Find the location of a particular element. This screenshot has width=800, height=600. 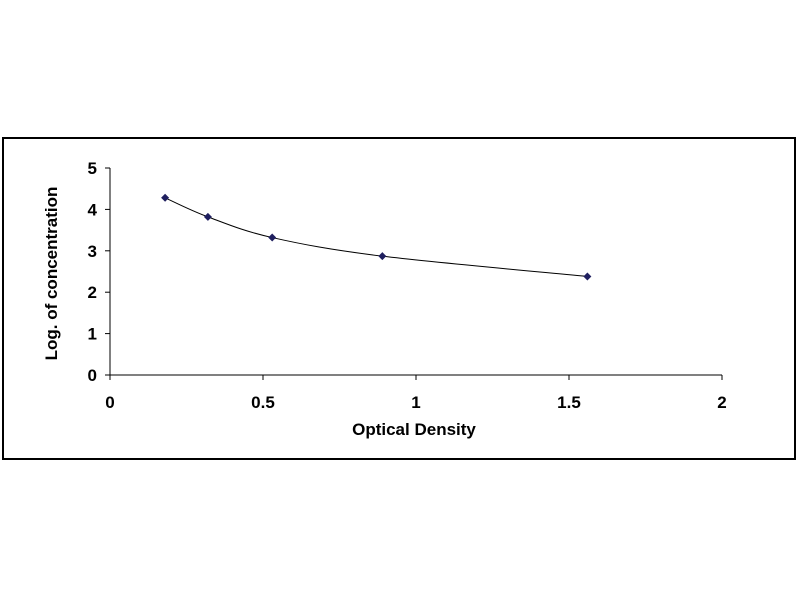

y-tick-label: 5 is located at coordinates (92, 168).